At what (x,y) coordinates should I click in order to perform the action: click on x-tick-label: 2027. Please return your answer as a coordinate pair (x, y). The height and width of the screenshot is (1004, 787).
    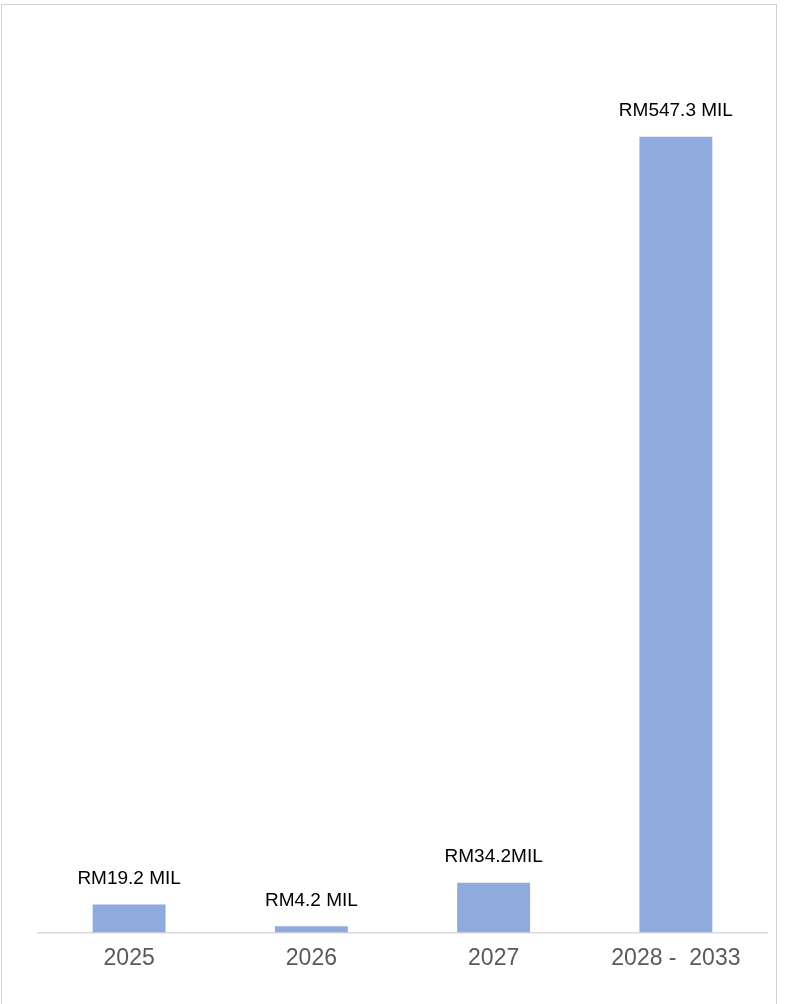
    Looking at the image, I should click on (494, 956).